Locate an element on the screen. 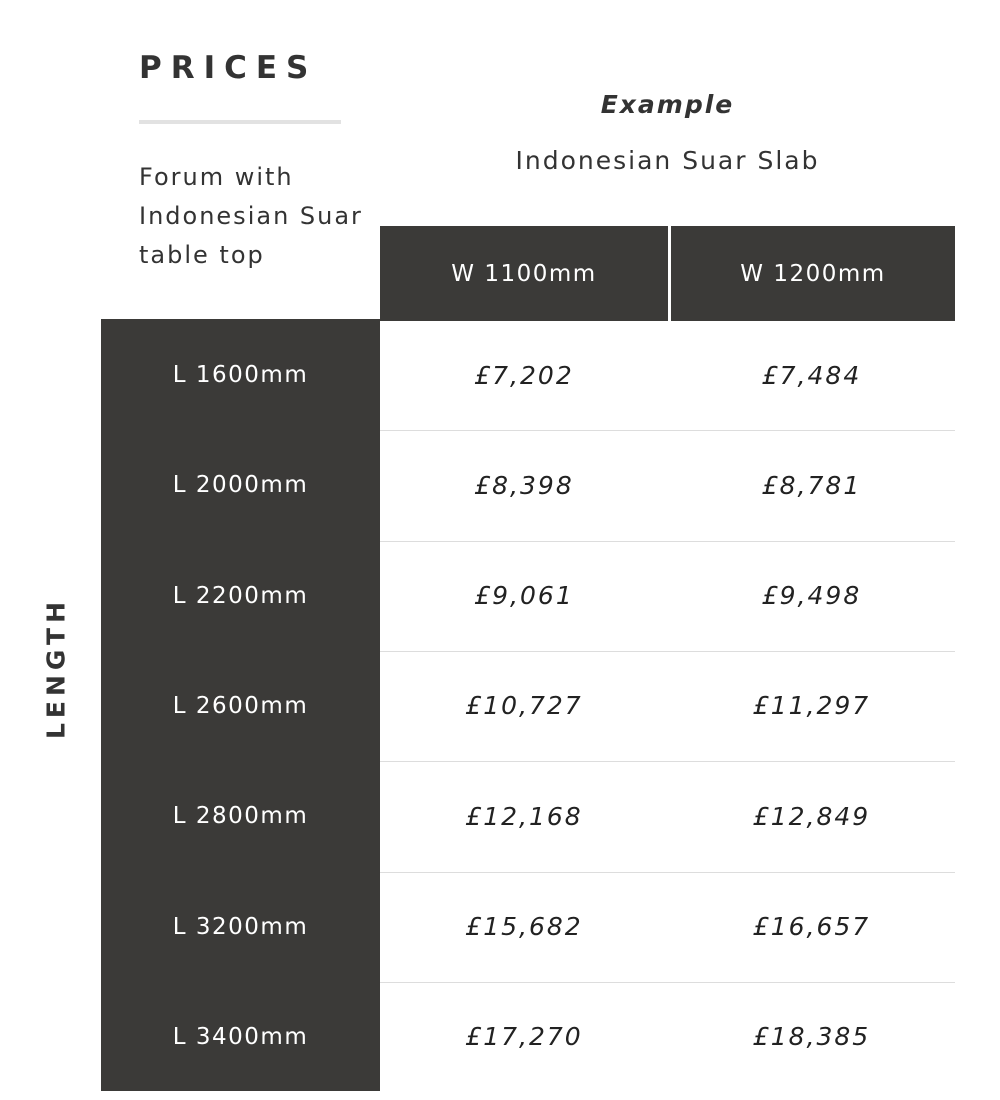  table-row: L 2800mm £12,168 £12,849 is located at coordinates (528, 816).